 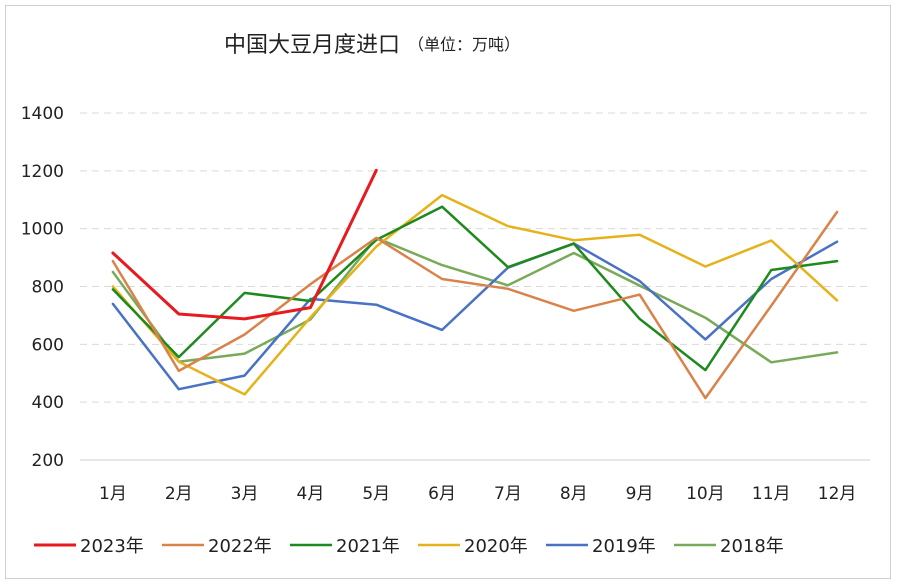 I want to click on y-tick-label: 1200, so click(x=42, y=172).